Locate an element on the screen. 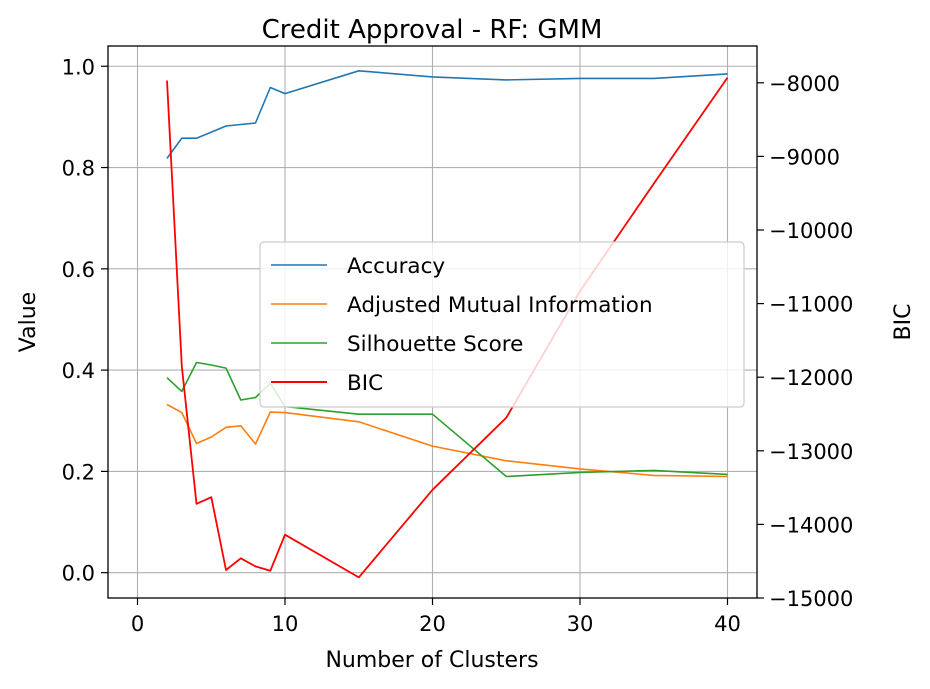  y2-axis-label: BIC is located at coordinates (903, 322).